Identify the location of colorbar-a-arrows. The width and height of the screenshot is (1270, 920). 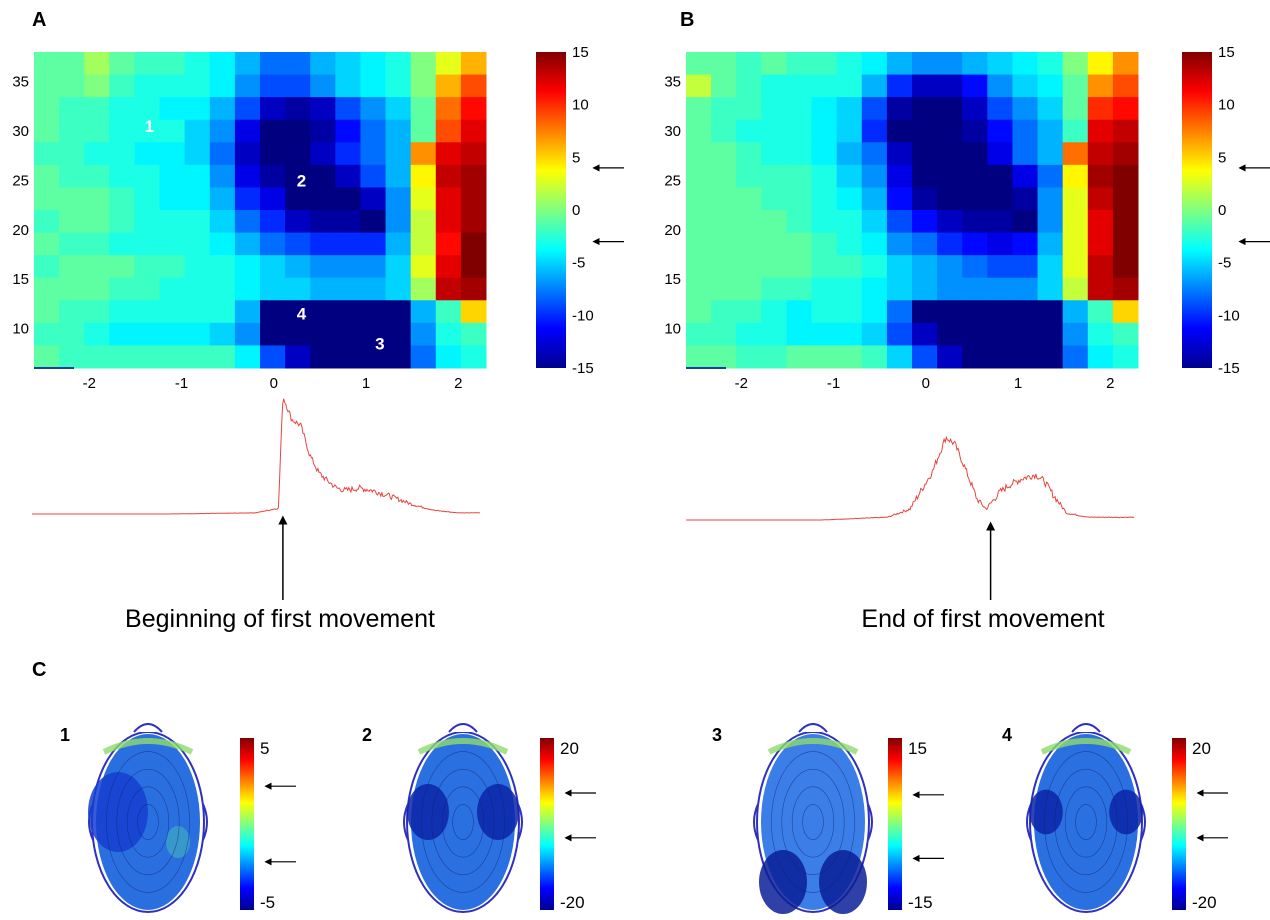
(608, 205).